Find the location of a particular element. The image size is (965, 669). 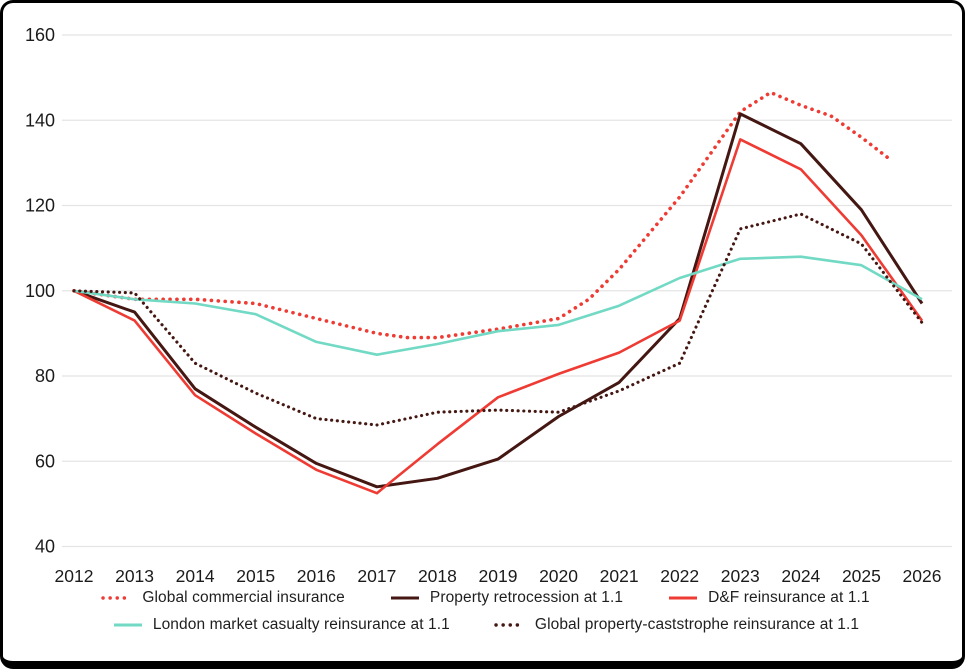

y-tick-label: 80 is located at coordinates (45, 376).